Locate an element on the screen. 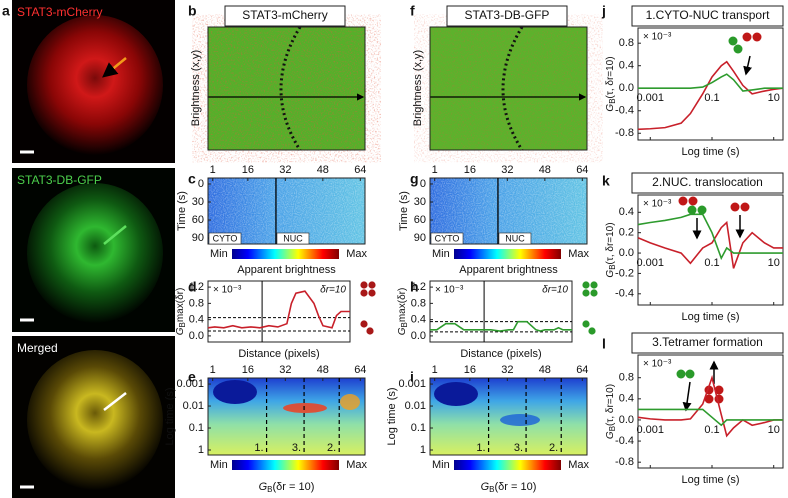 This screenshot has height=498, width=788. colorbar-label: GB(δr = 10) is located at coordinates (287, 487).